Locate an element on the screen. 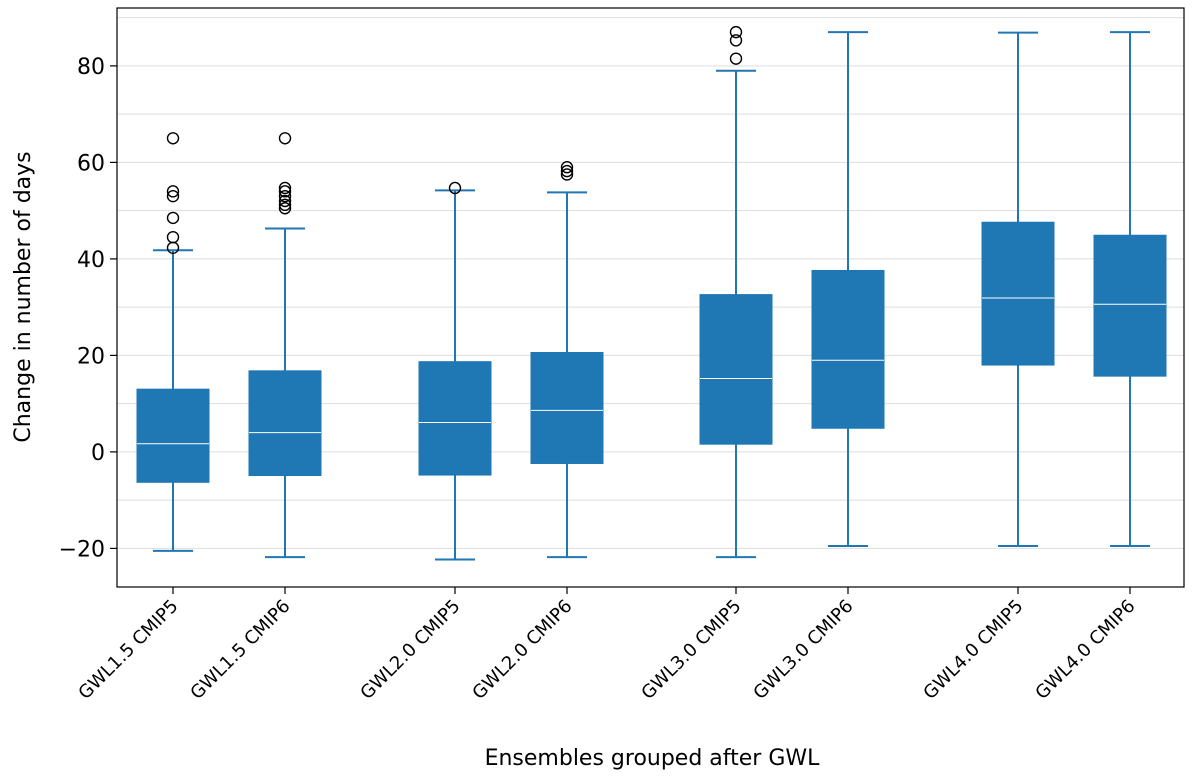  y-axis: −20 0 20 40 60 80 is located at coordinates (88, 308).